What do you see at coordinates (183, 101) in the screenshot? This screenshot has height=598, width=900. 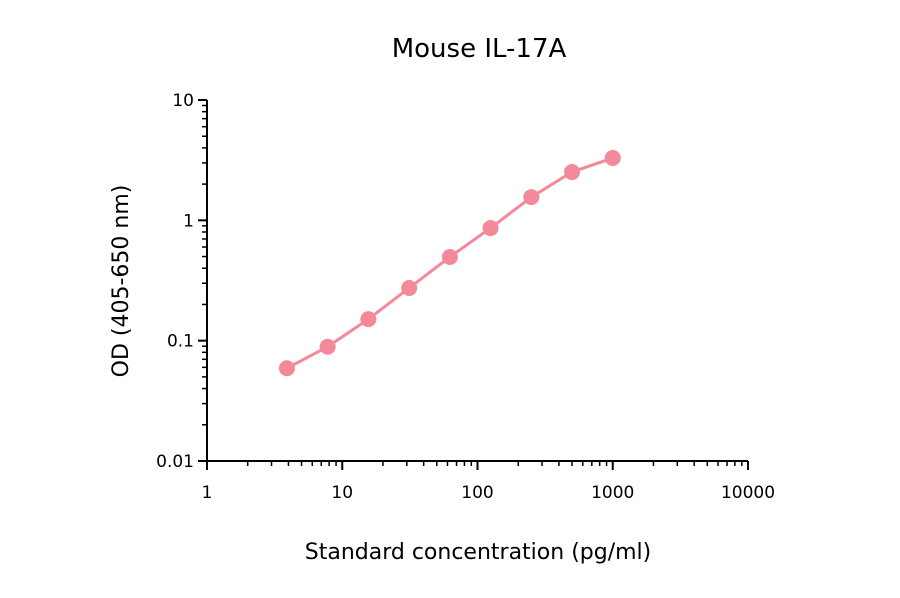 I see `y-tick-label: 10` at bounding box center [183, 101].